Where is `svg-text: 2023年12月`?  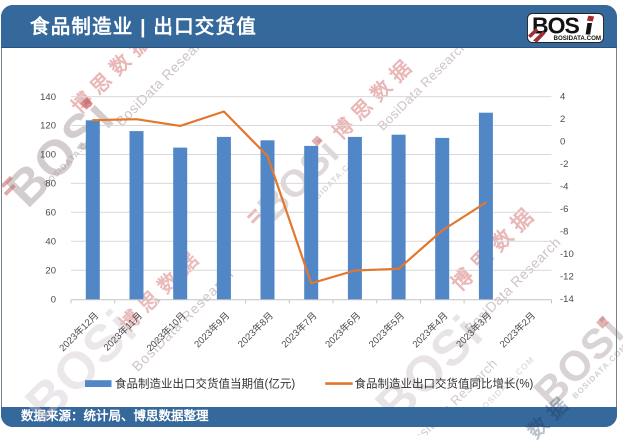 svg-text: 2023年12月 is located at coordinates (79, 332).